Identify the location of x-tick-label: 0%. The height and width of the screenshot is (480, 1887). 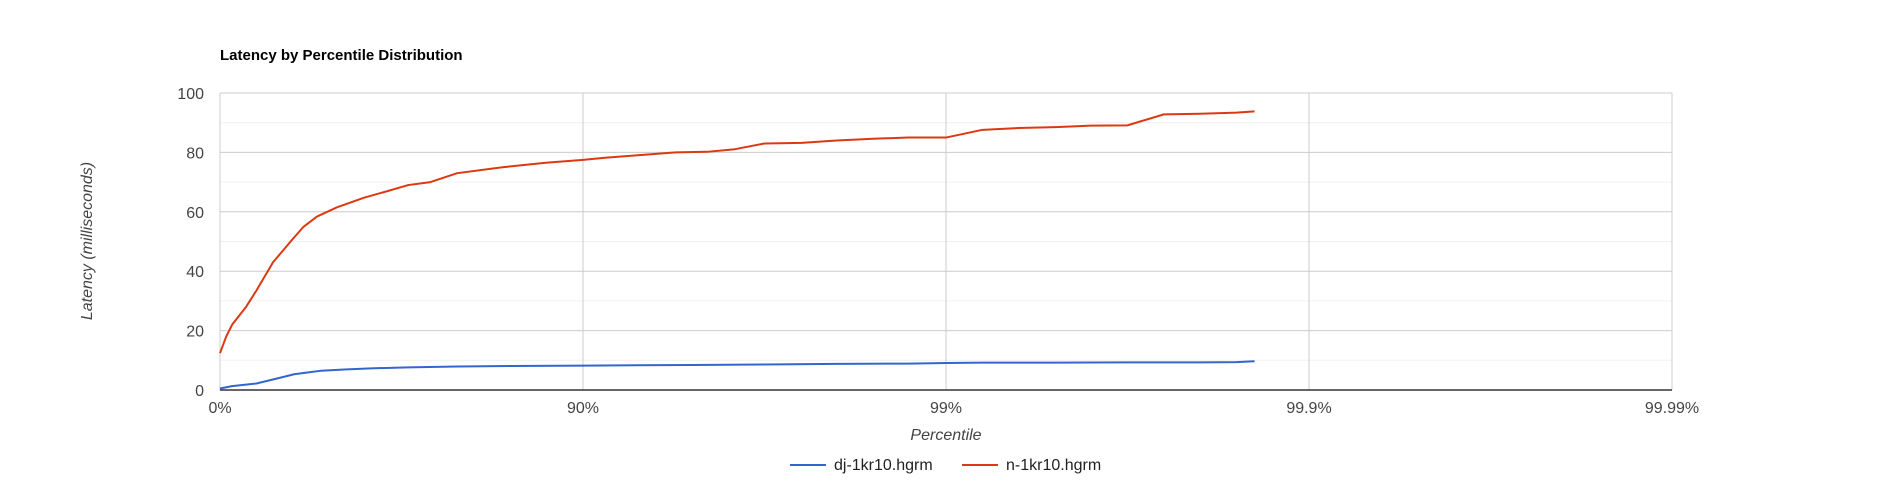
(219, 408).